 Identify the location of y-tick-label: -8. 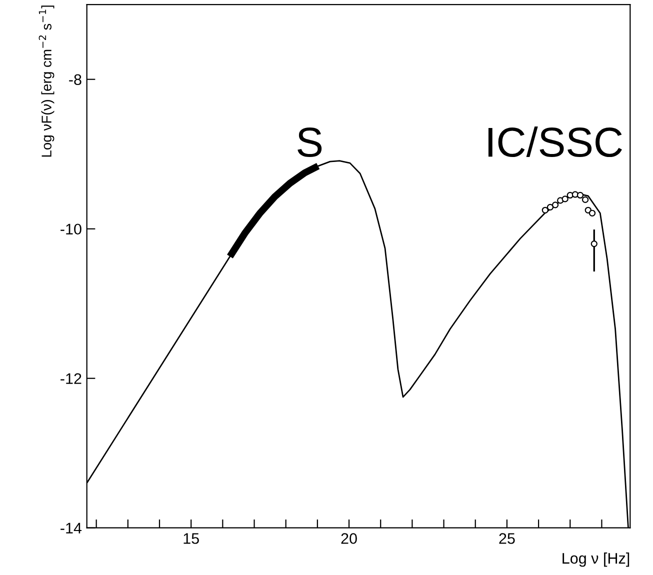
(75, 80).